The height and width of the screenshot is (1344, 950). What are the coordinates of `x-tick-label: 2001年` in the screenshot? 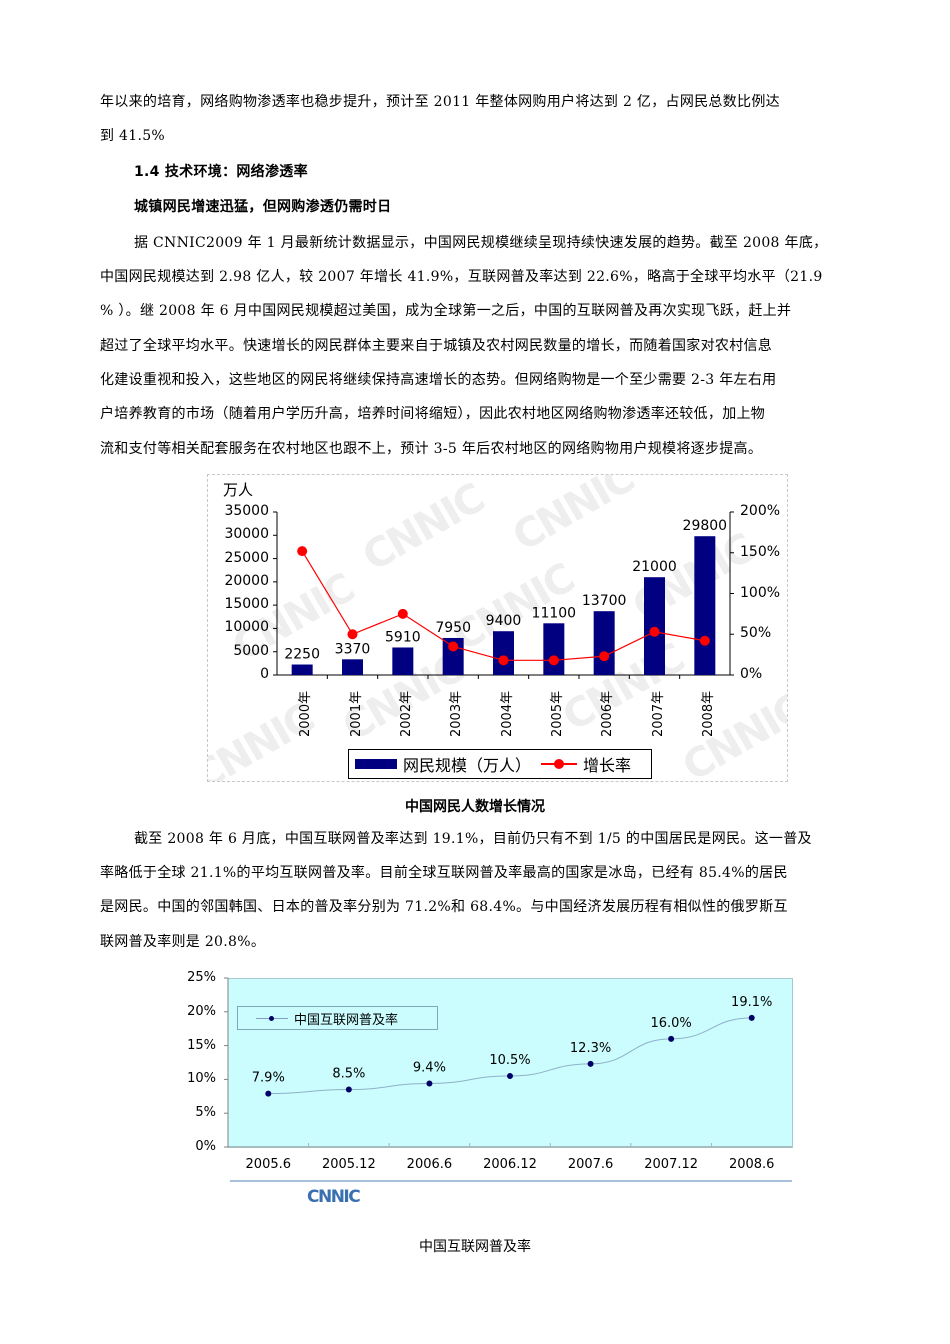 It's located at (356, 713).